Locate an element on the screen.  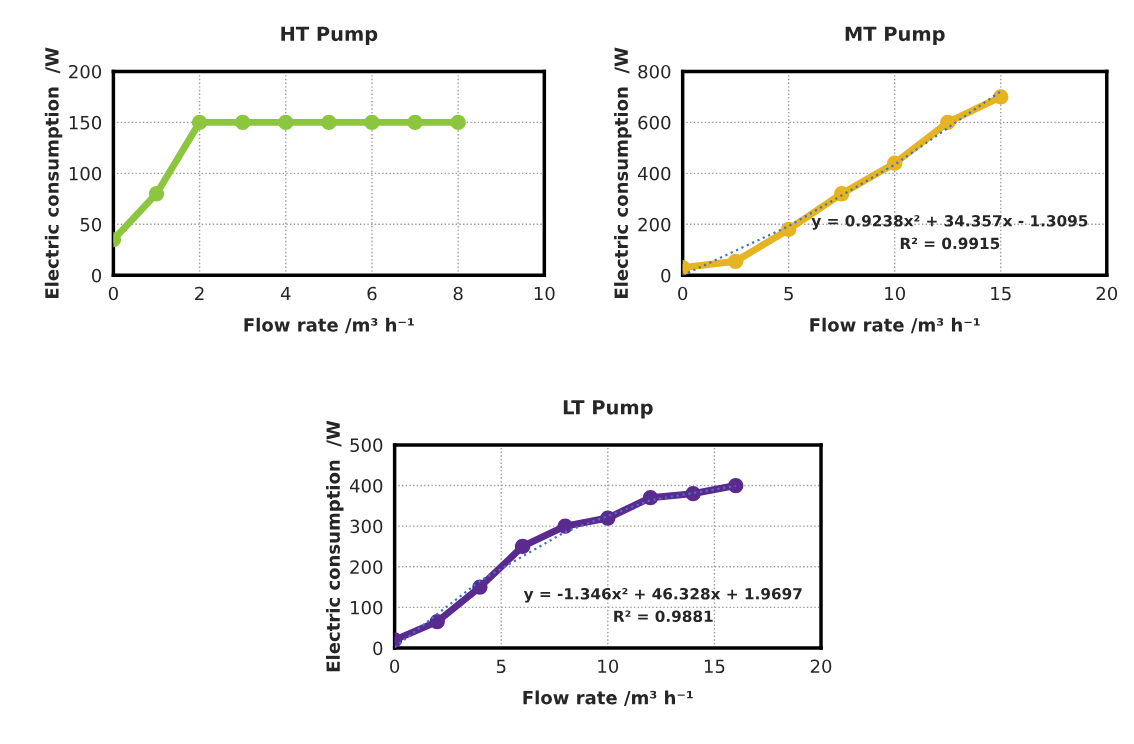
x-tick-label: 2 is located at coordinates (199, 293).